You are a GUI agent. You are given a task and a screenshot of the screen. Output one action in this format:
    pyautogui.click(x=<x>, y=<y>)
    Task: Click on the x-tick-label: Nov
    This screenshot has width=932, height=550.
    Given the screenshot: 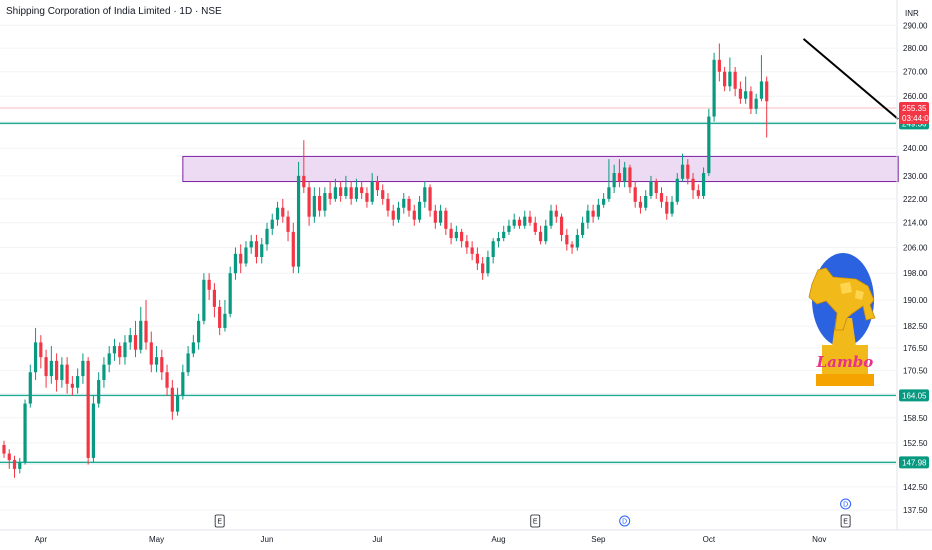 What is the action you would take?
    pyautogui.click(x=819, y=539)
    